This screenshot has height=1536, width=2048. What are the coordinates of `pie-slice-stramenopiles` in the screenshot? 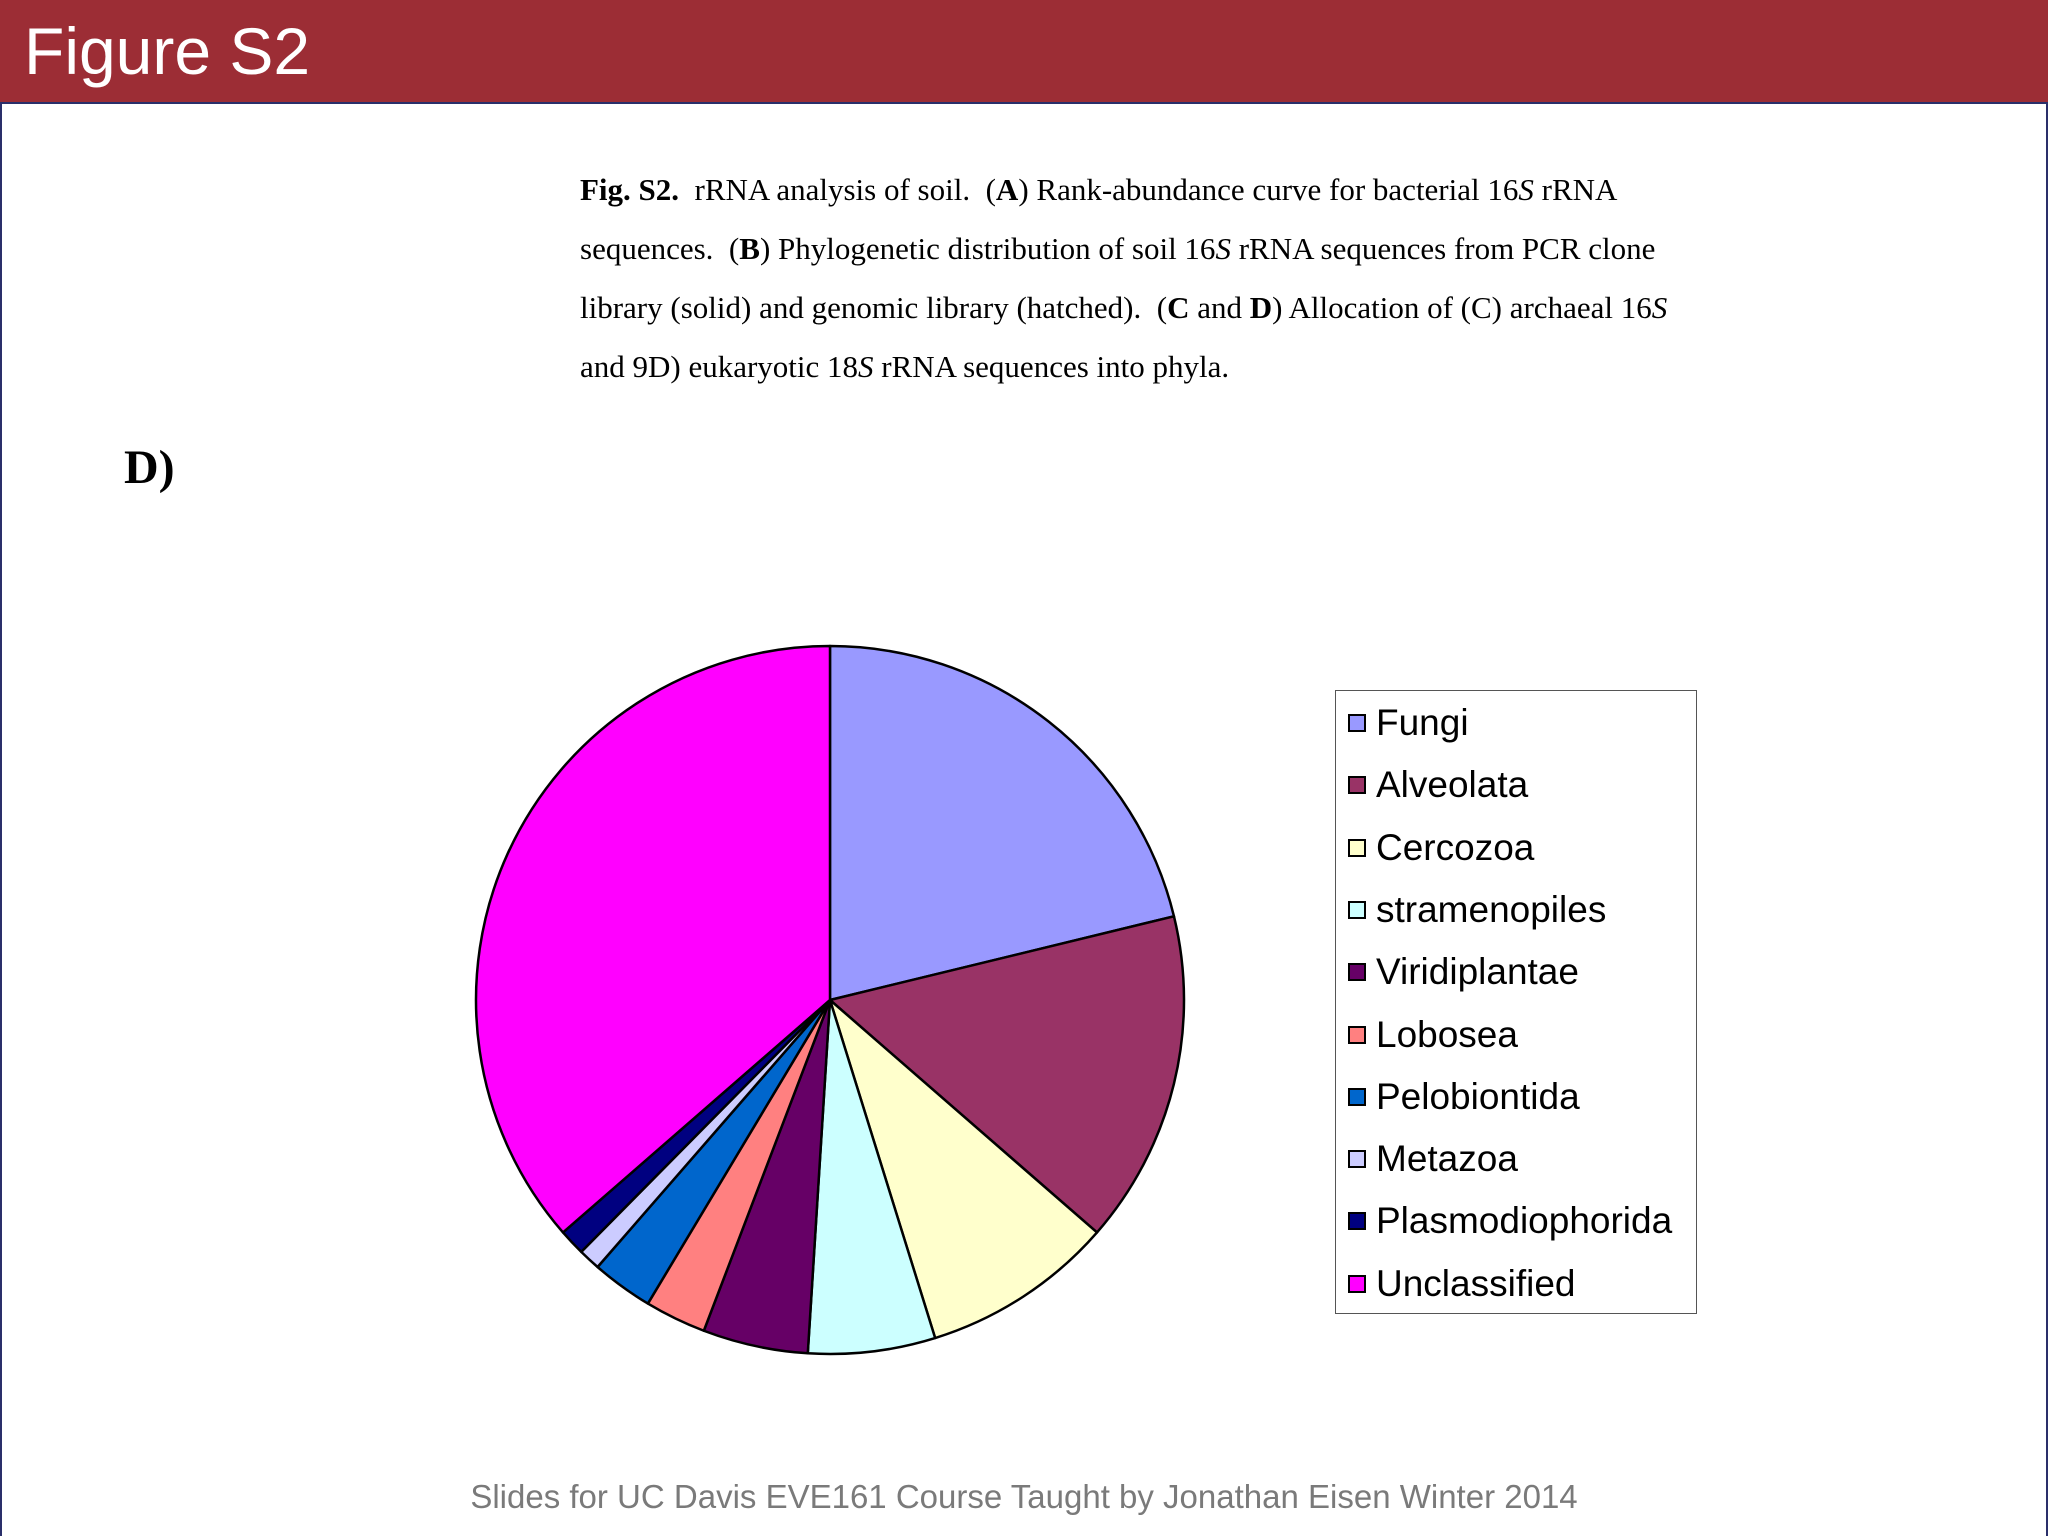 It's located at (871, 1177).